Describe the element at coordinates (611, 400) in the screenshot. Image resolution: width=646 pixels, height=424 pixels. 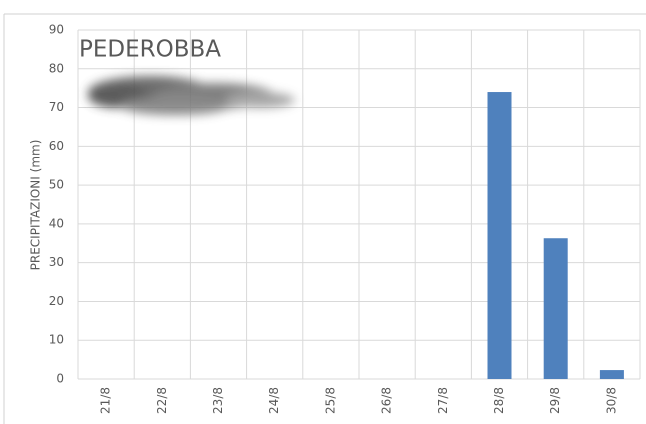
I see `x-tick-label: 30/8` at that location.